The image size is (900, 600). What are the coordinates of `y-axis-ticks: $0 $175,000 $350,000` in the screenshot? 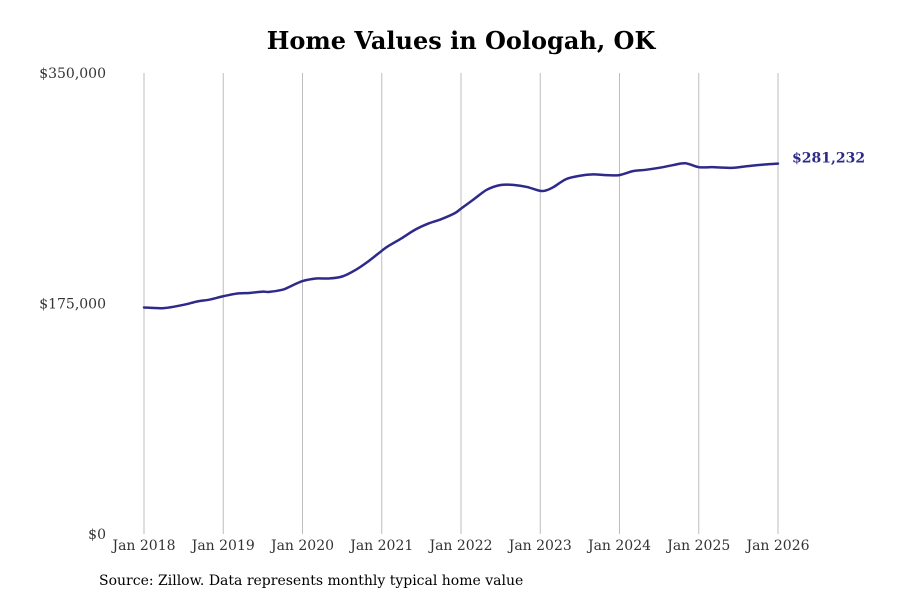 It's located at (72, 304).